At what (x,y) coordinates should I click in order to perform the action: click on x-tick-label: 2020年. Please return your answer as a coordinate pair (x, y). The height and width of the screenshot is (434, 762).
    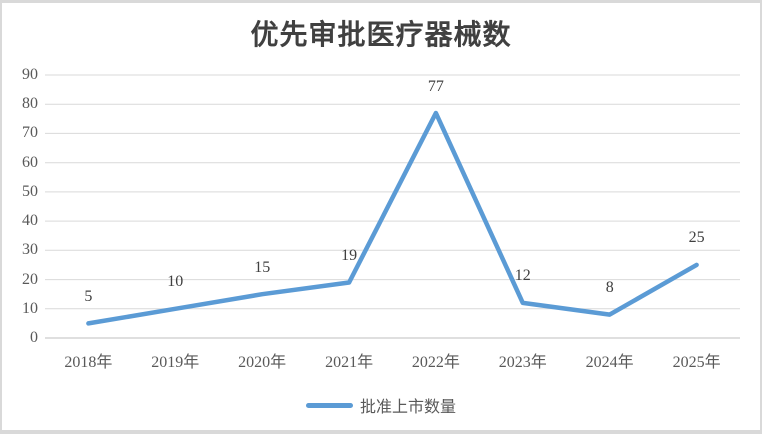
    Looking at the image, I should click on (262, 362).